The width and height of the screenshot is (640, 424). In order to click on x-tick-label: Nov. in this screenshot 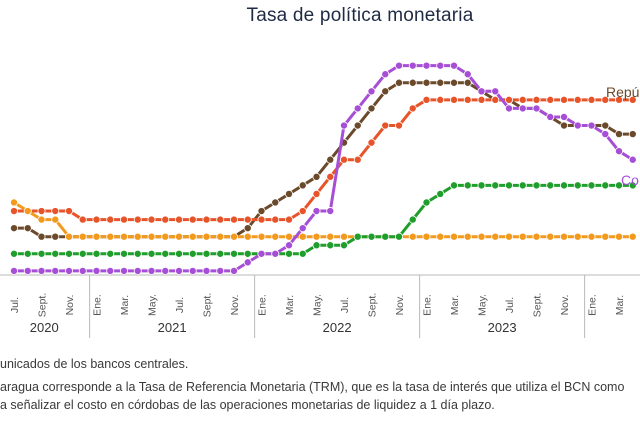, I will do `click(565, 305)`.